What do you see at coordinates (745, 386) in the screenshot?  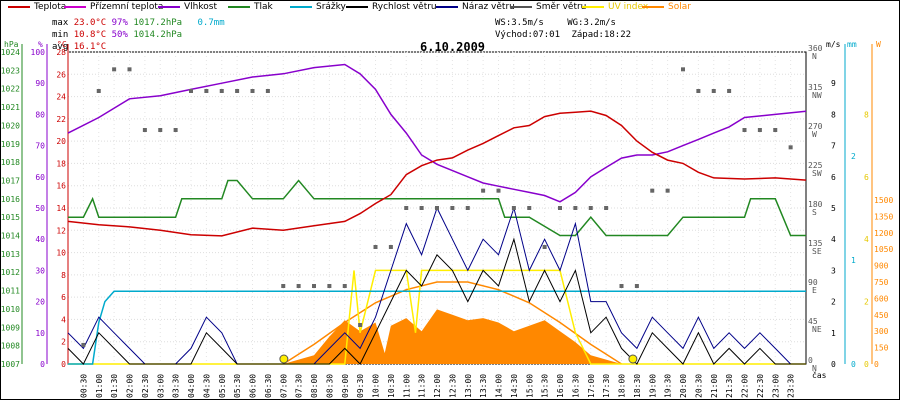 I see `tick-label-time: 22:00` at bounding box center [745, 386].